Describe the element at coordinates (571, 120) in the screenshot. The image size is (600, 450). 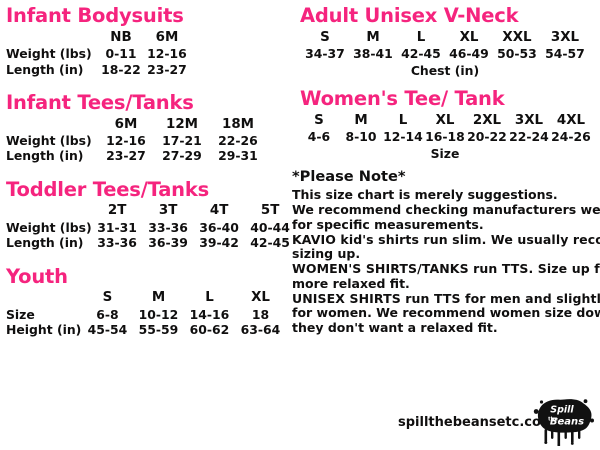
I see `column-header: 4XL` at that location.